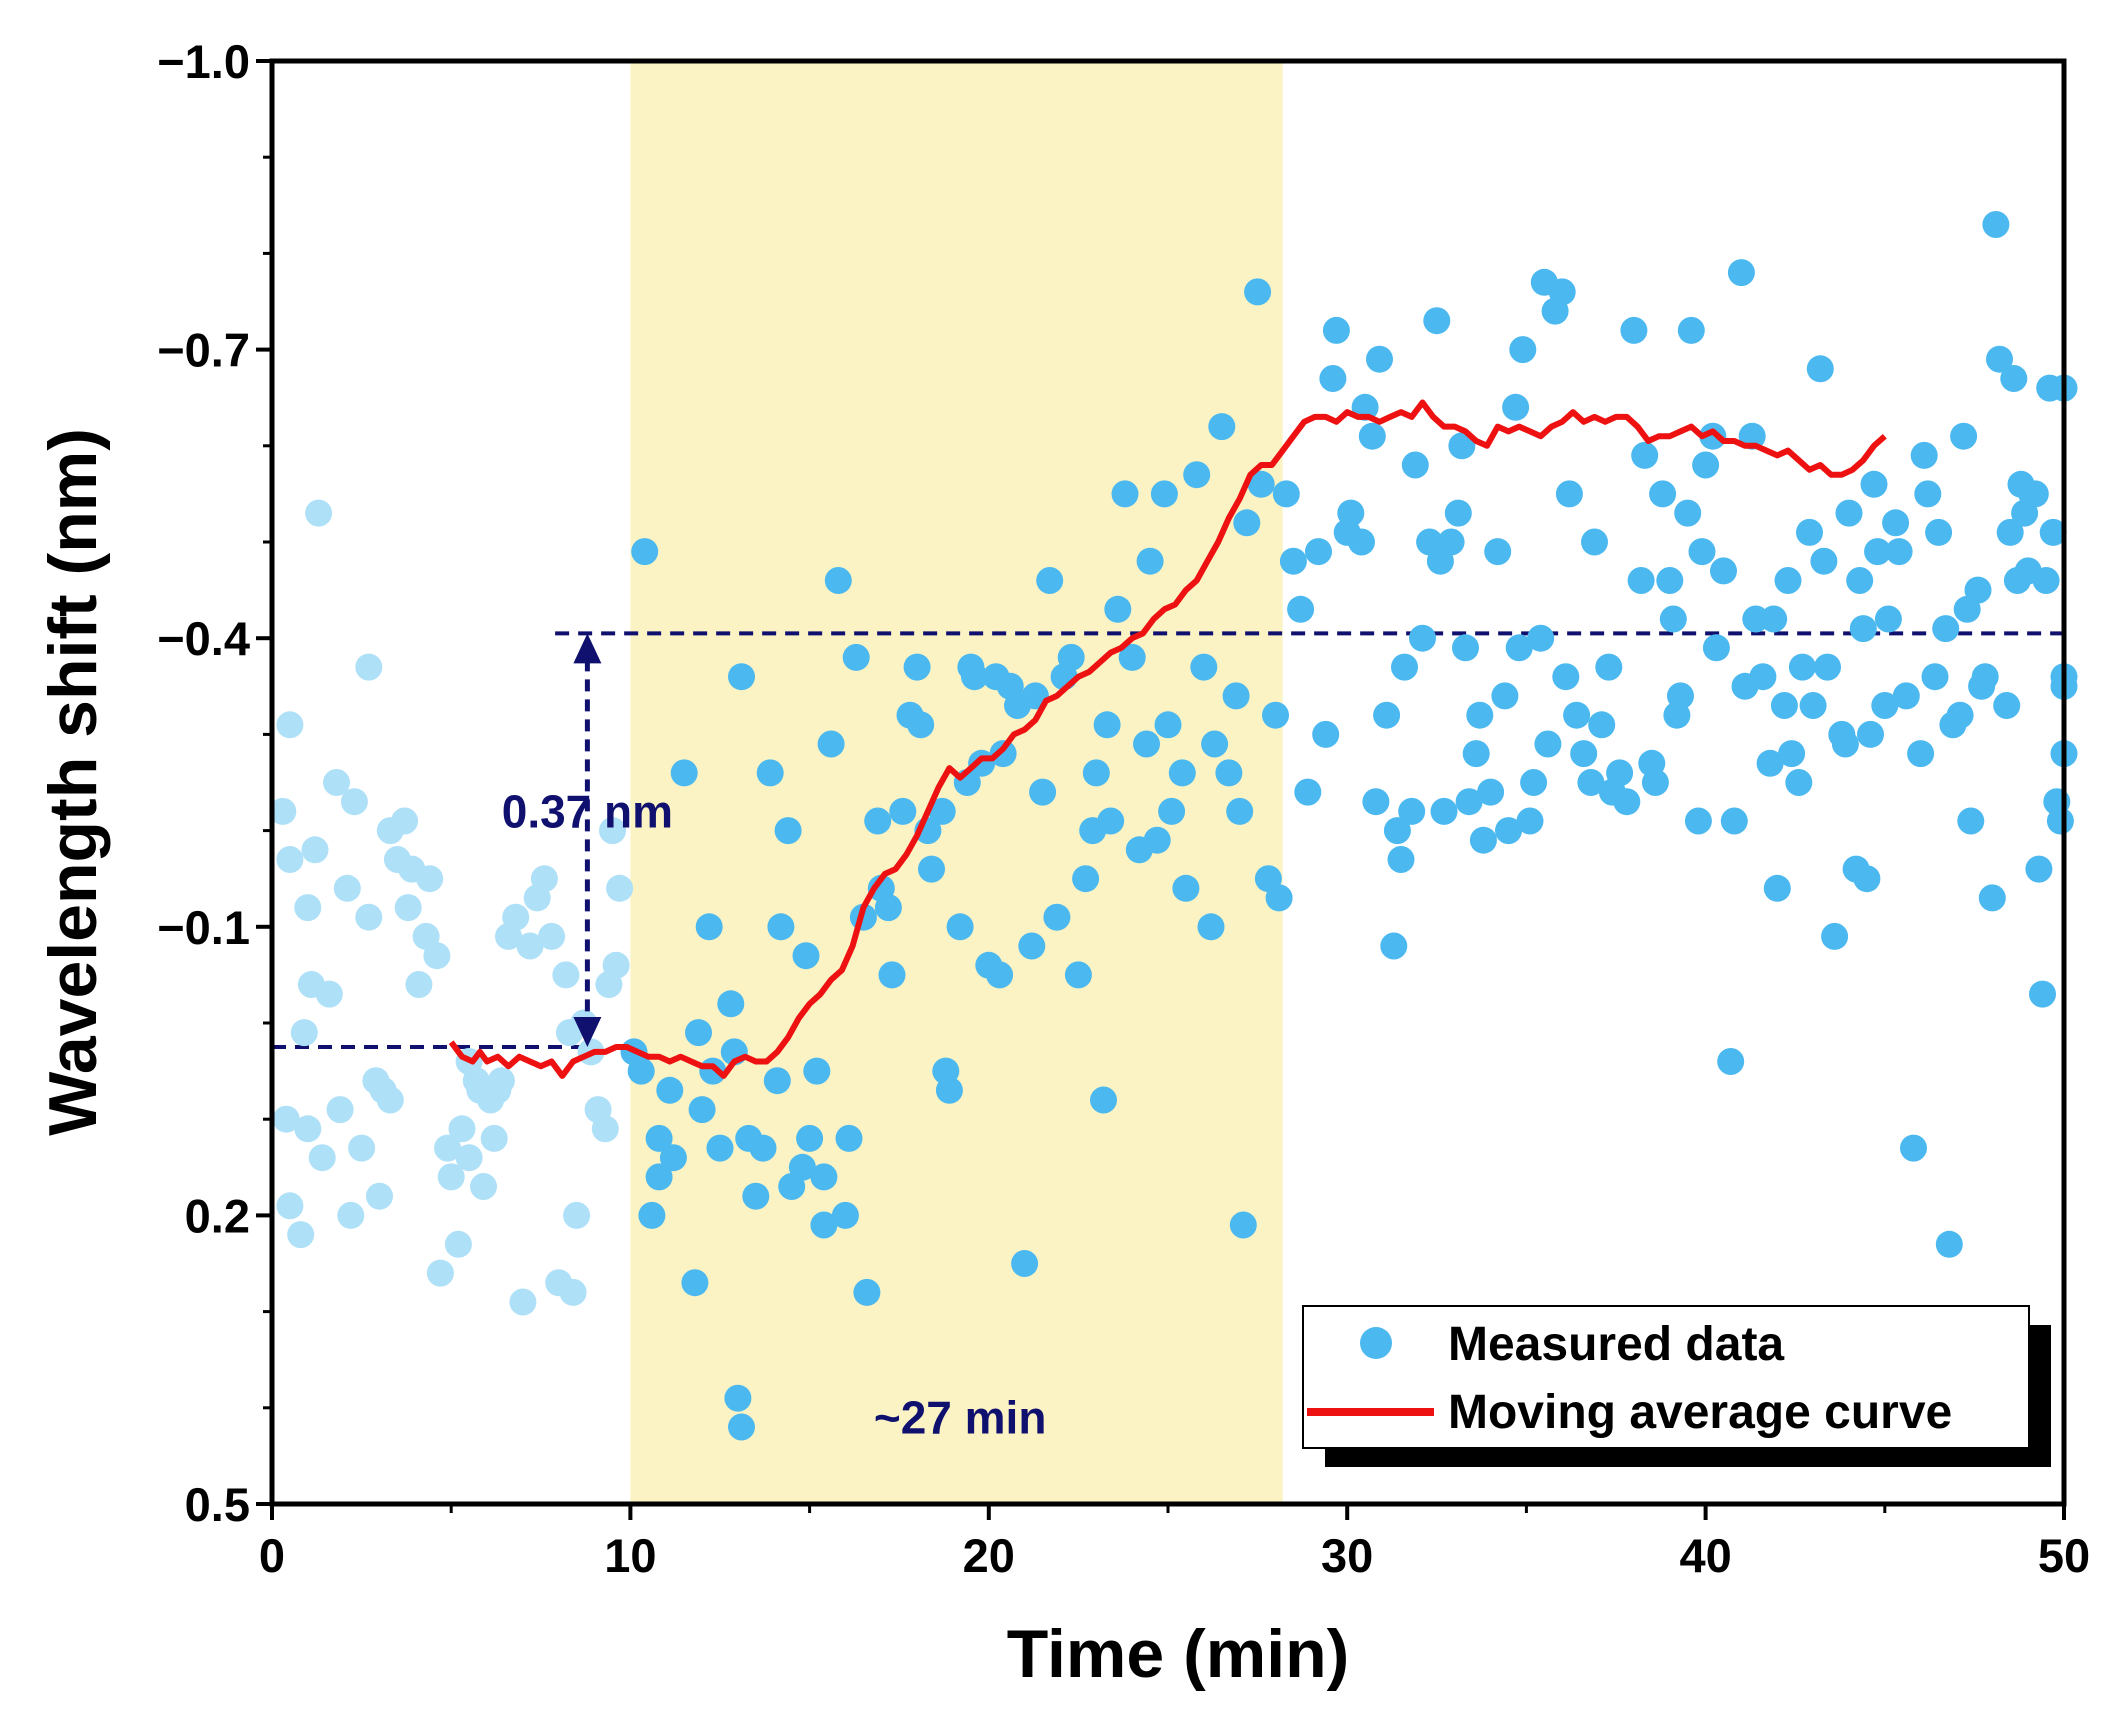 The image size is (2120, 1716). What do you see at coordinates (1705, 1555) in the screenshot?
I see `x-tick-label-4: 40` at bounding box center [1705, 1555].